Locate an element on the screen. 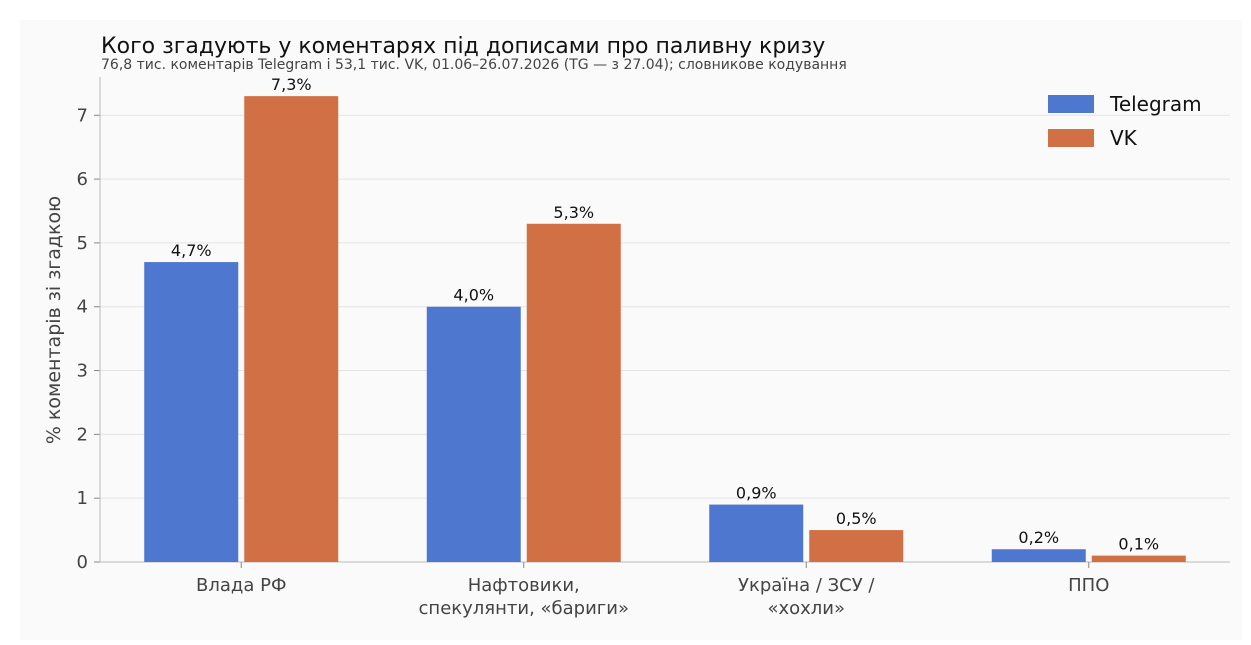  value-label: 0,2% is located at coordinates (1038, 537).